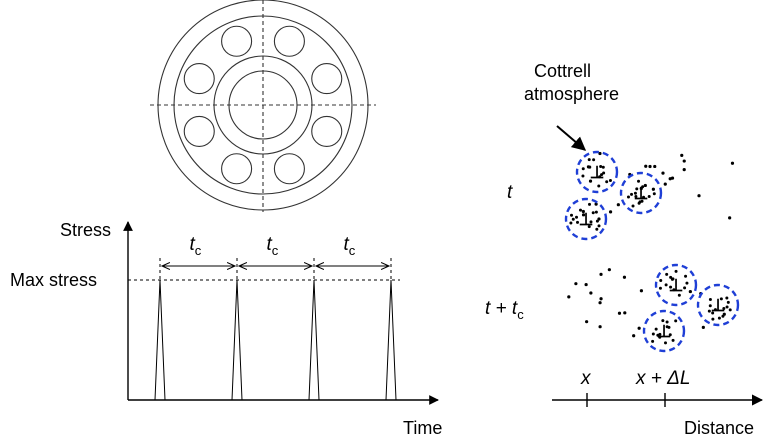 Image resolution: width=780 pixels, height=442 pixels. Describe the element at coordinates (263, 105) in the screenshot. I see `bearing-balls` at that location.